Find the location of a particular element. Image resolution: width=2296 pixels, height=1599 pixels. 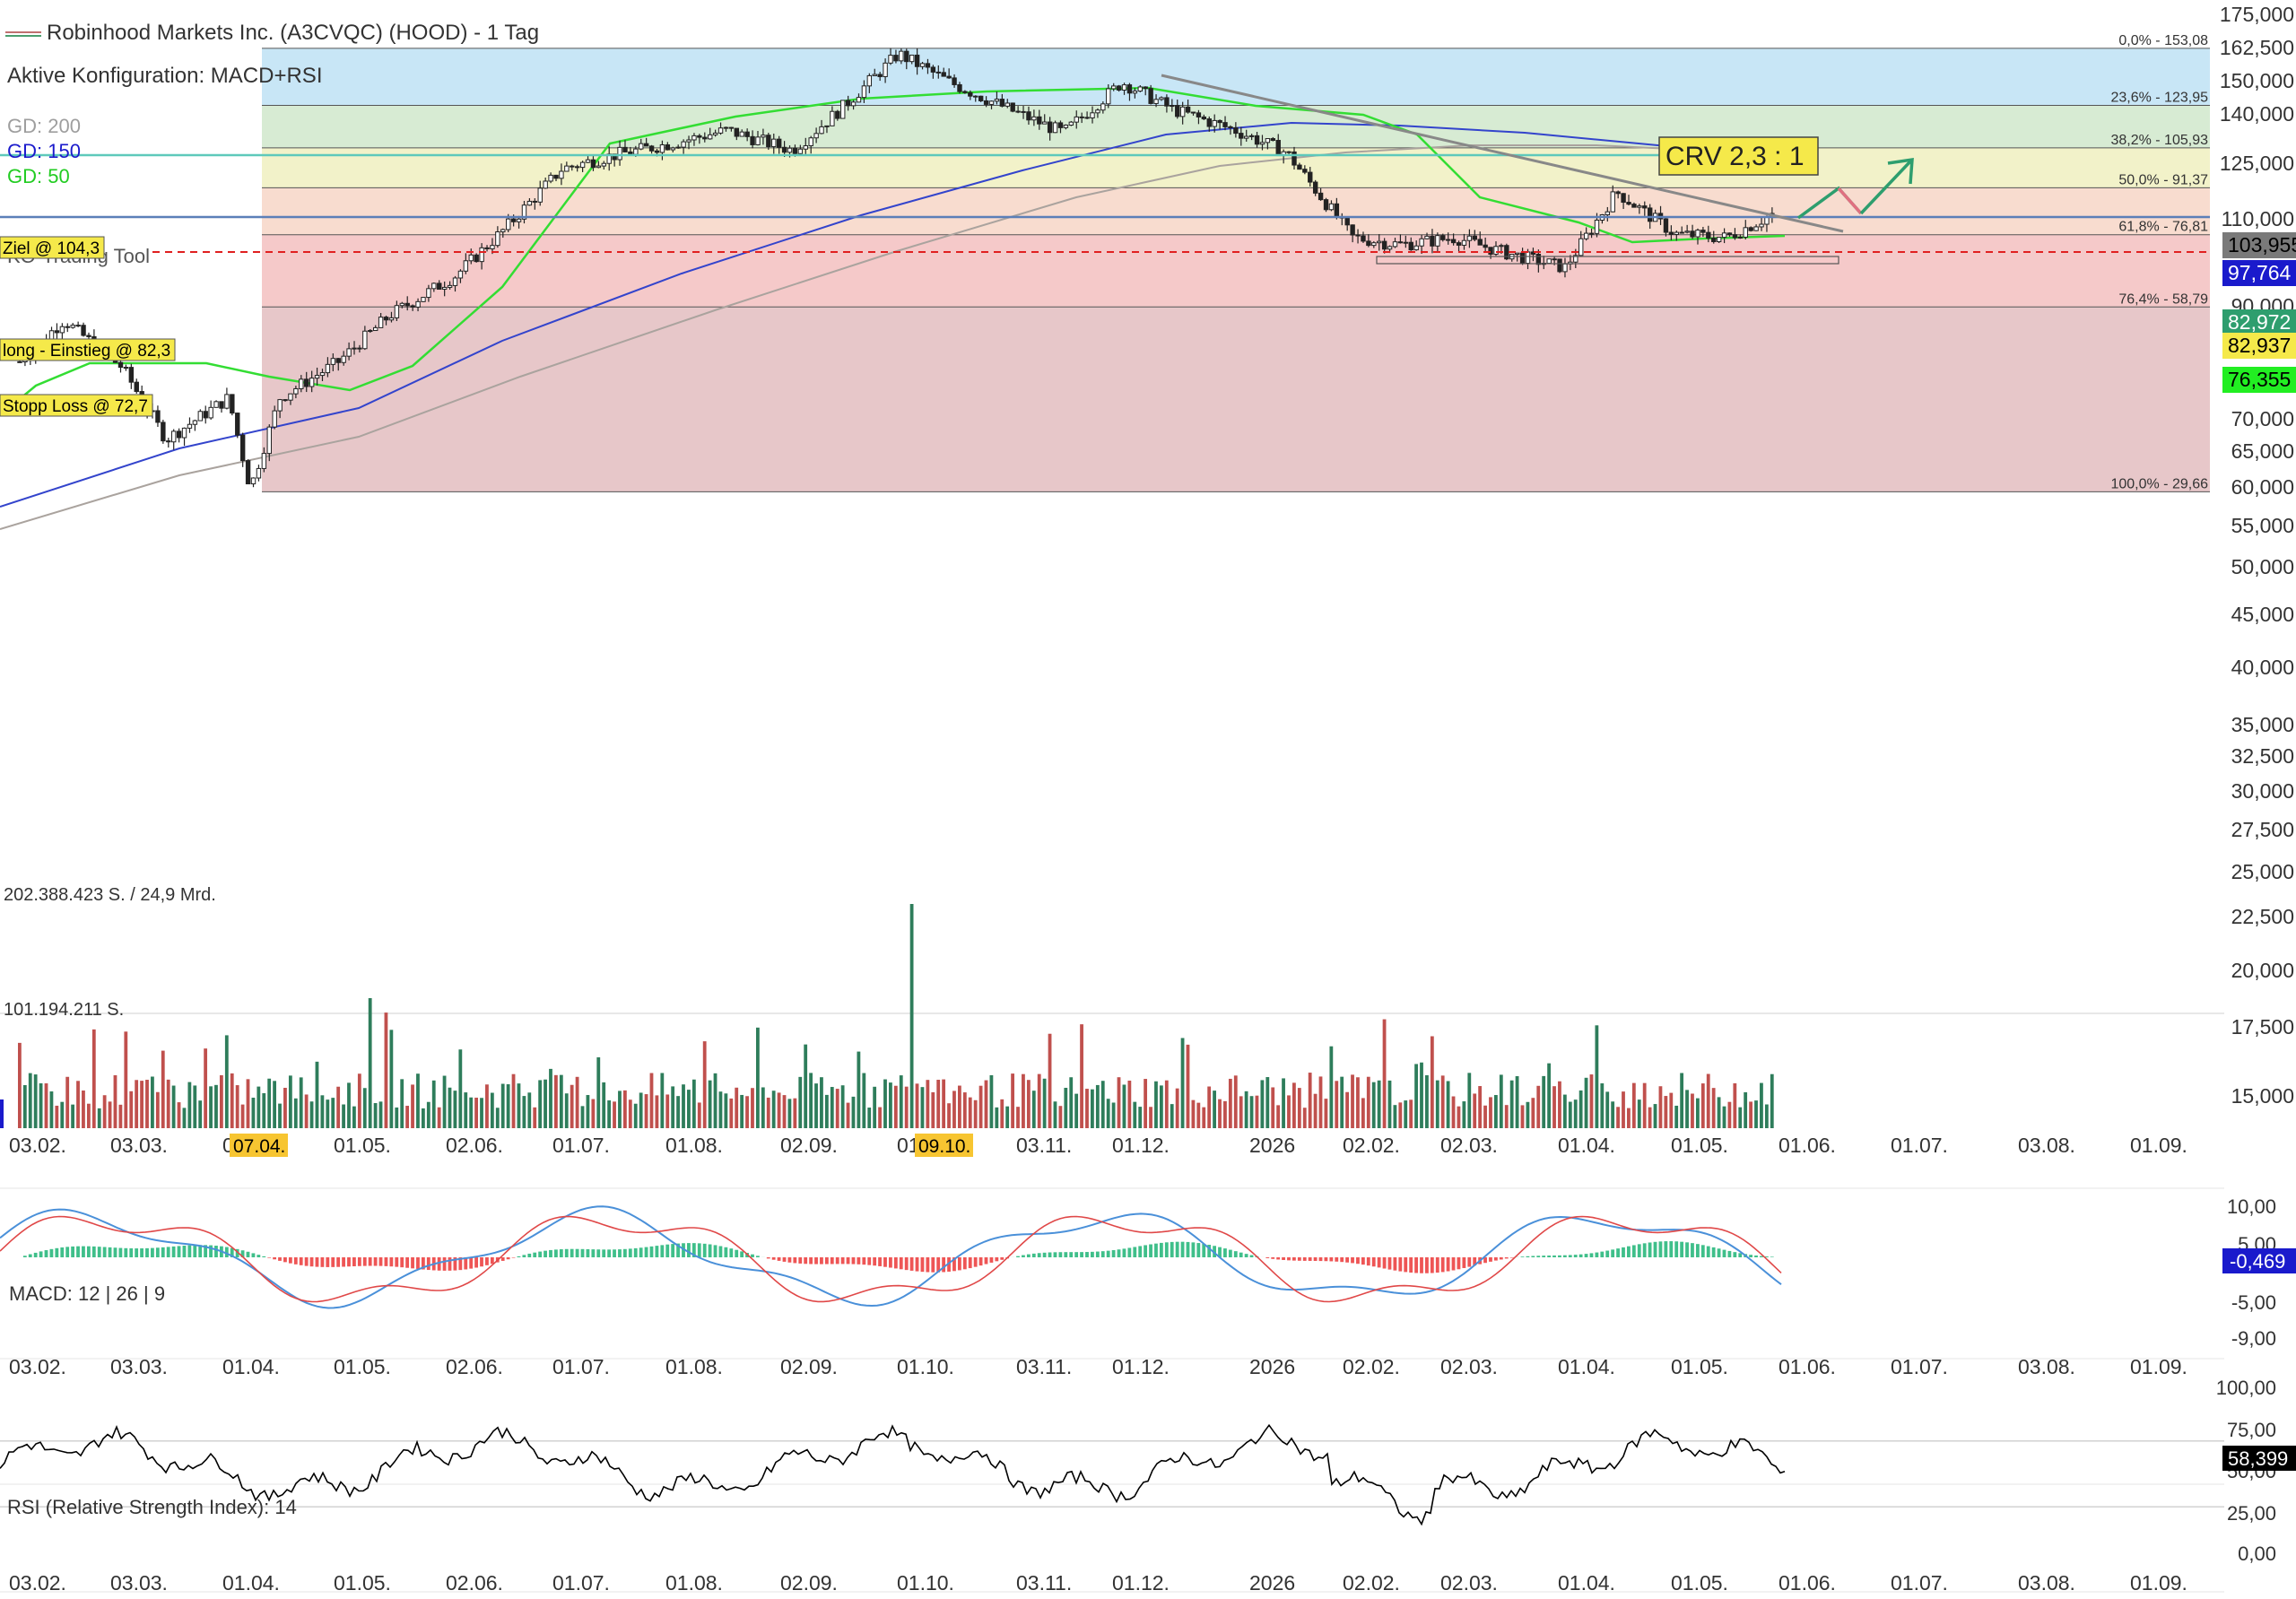

date-label: 03.11. is located at coordinates (1044, 1583).